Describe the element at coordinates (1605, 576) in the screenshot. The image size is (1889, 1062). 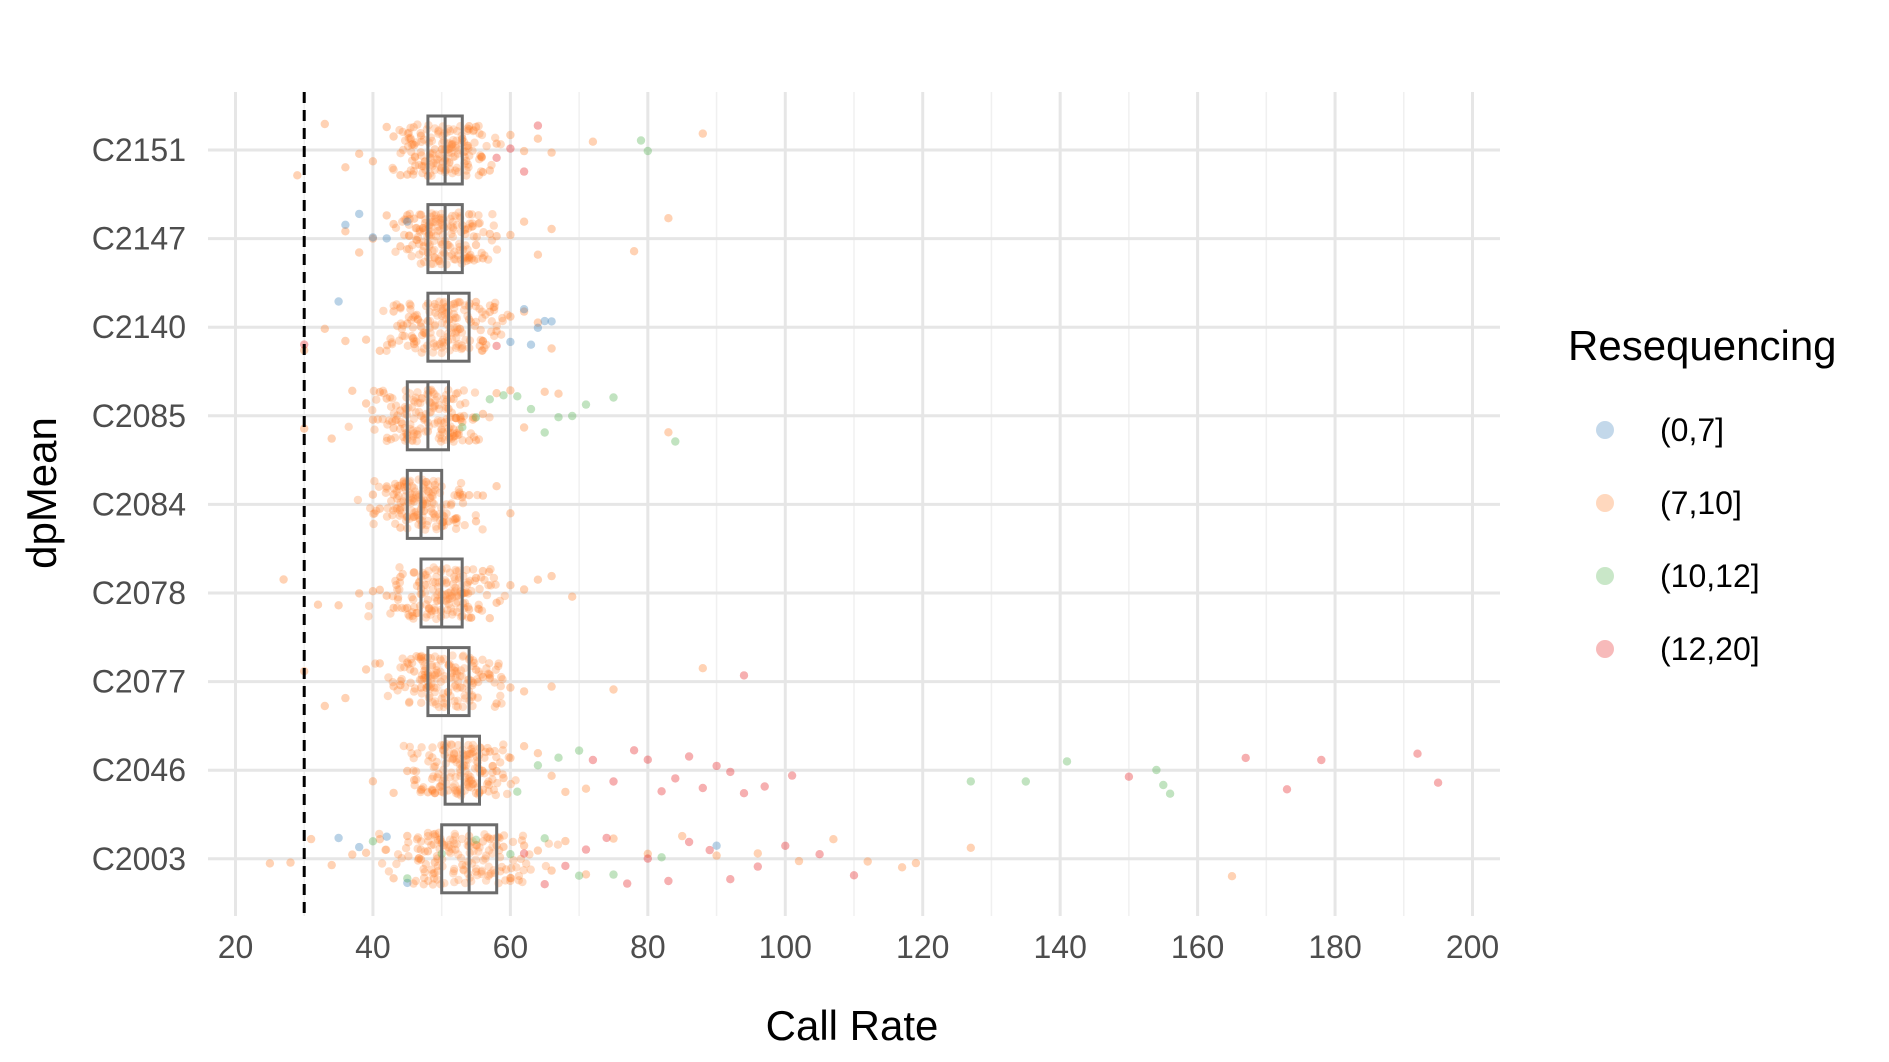
I see `legend-swatch` at that location.